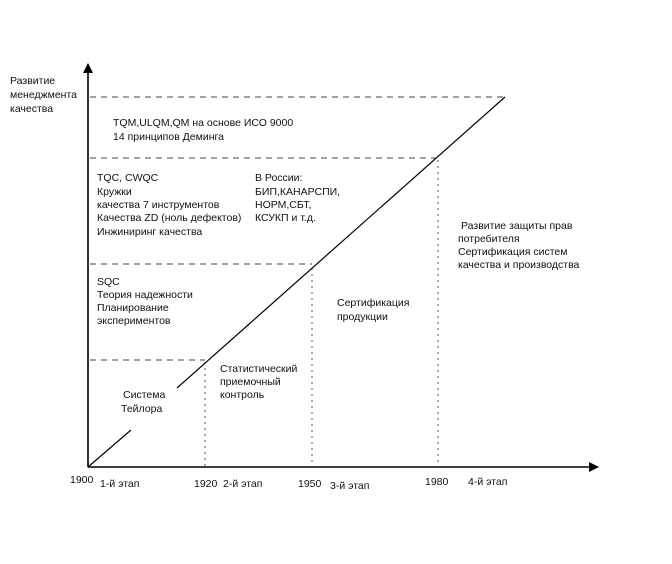  Describe the element at coordinates (31, 109) in the screenshot. I see `y-label-line: качества` at that location.